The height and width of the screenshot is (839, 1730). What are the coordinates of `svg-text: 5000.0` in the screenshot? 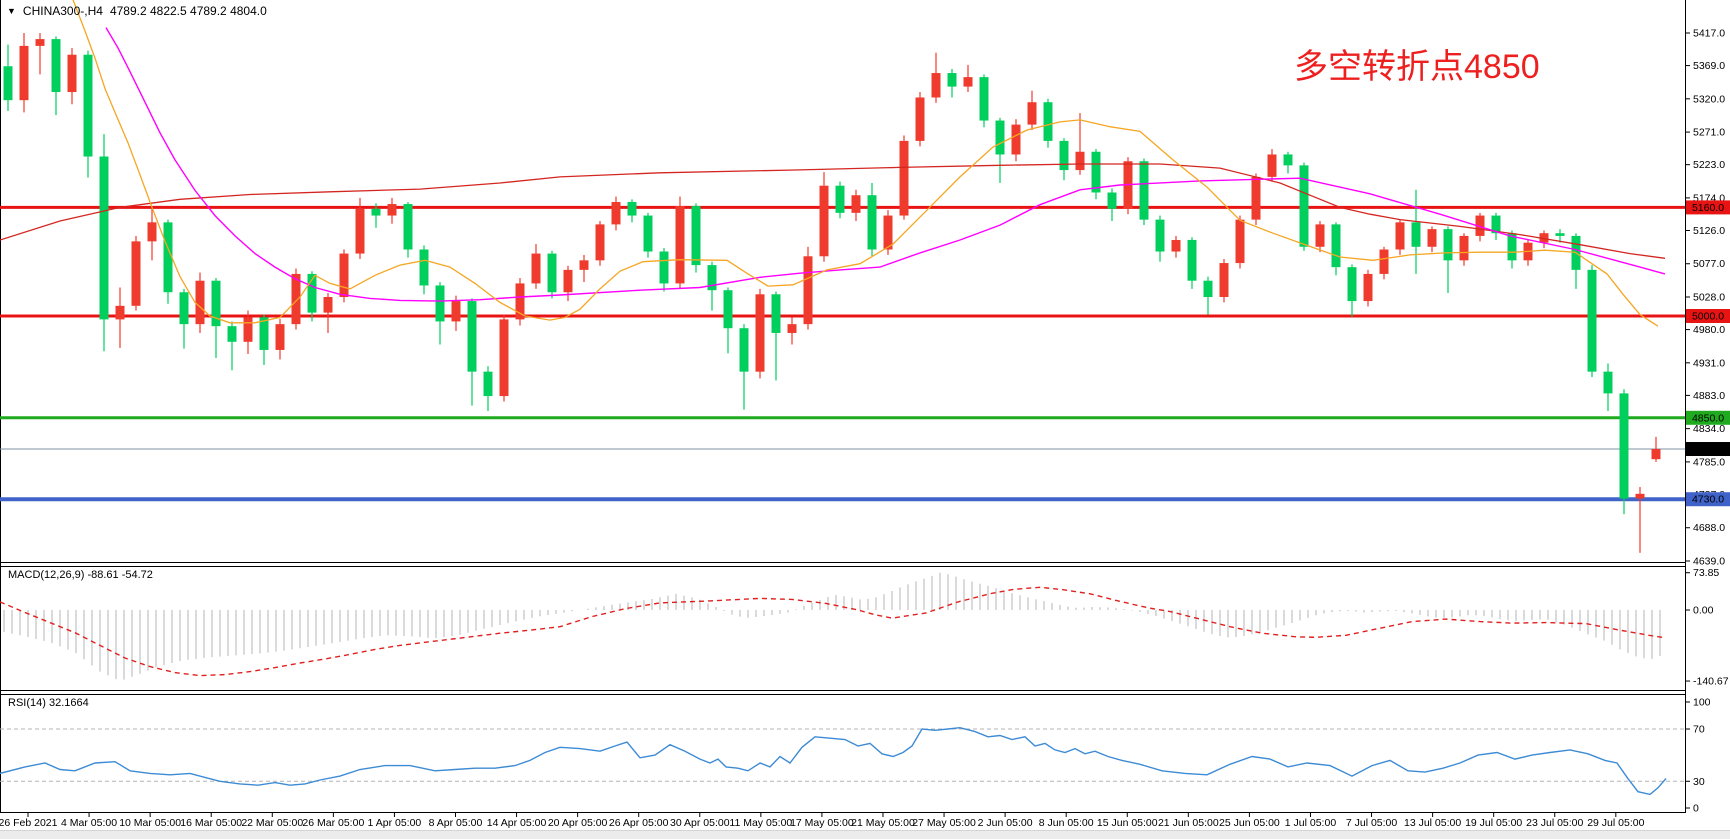 It's located at (1708, 316).